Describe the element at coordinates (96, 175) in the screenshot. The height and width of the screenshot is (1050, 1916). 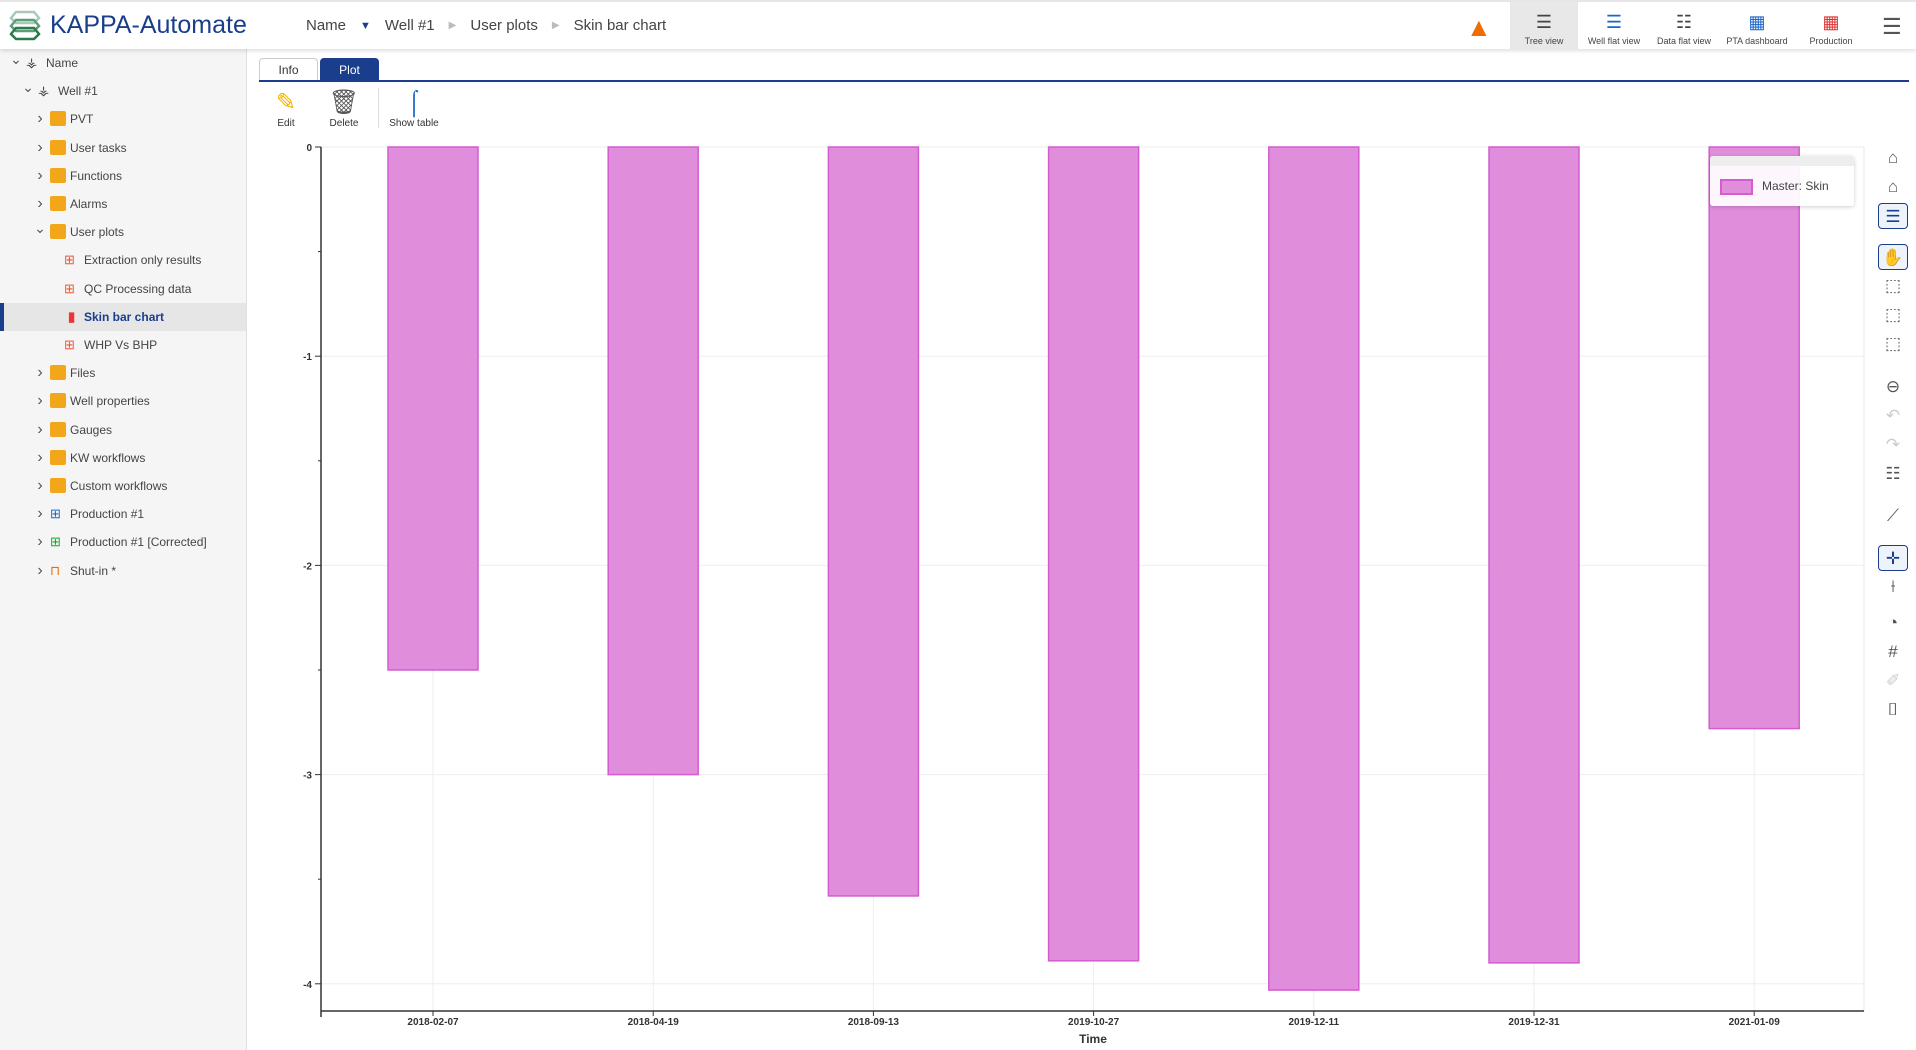
I see `tree-item-label: Functions` at that location.